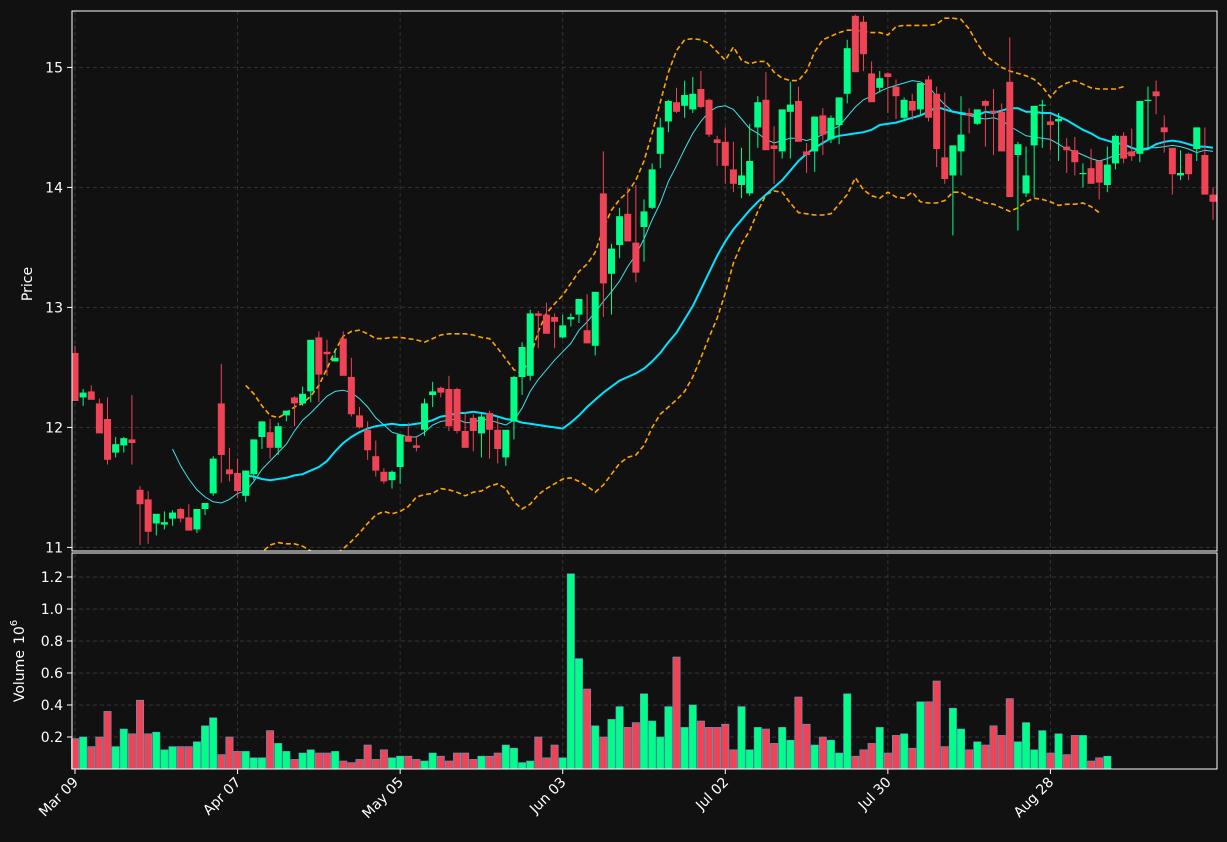 This screenshot has width=1227, height=842. I want to click on price-tick-label: 11, so click(54, 548).